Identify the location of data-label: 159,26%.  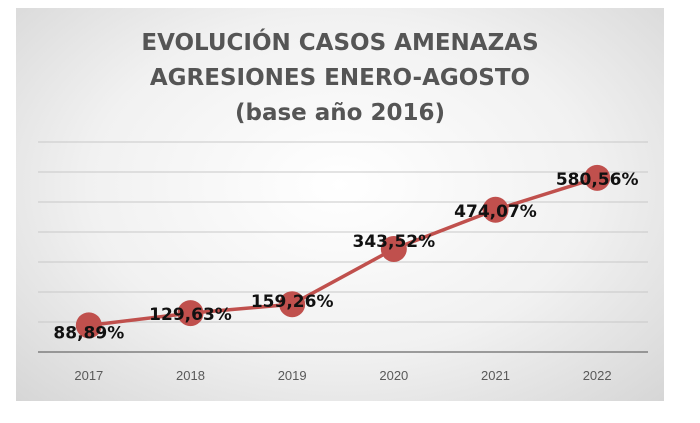
(292, 302).